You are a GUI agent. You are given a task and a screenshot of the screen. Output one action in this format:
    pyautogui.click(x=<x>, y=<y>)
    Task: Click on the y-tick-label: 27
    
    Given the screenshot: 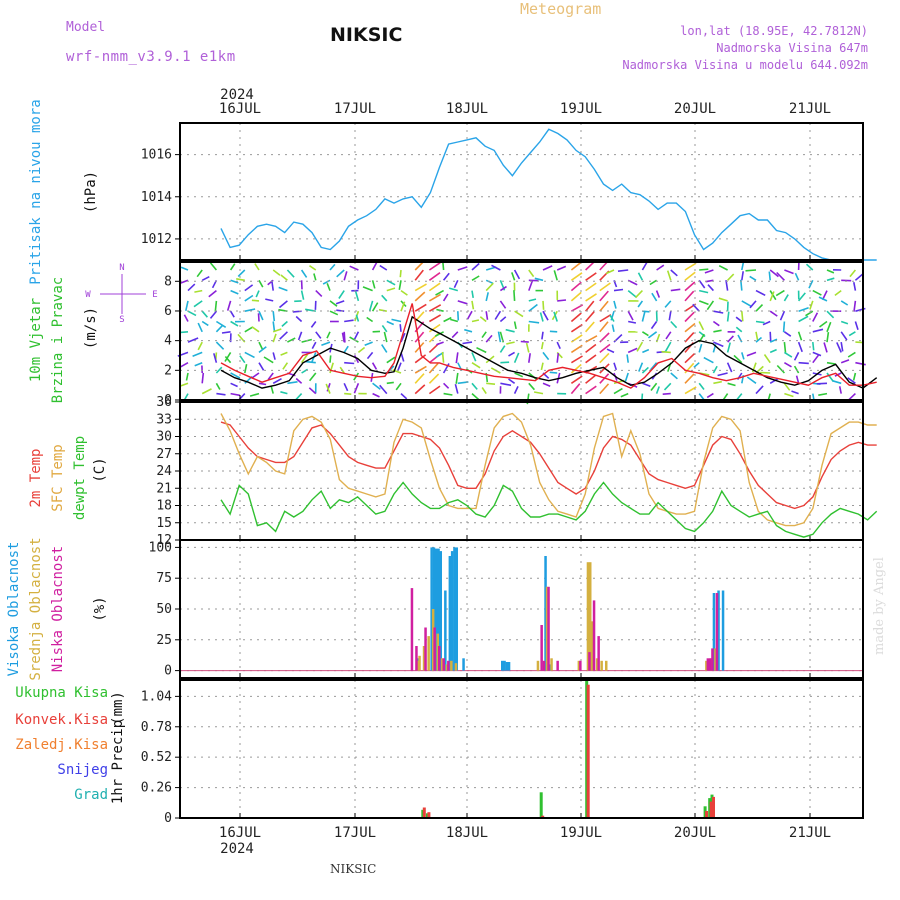 What is the action you would take?
    pyautogui.click(x=164, y=454)
    